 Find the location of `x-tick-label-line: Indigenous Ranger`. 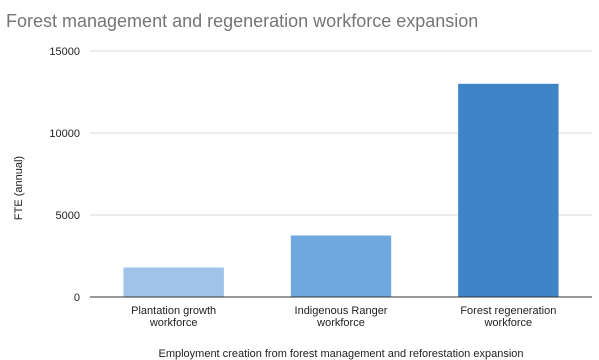

x-tick-label-line: Indigenous Ranger is located at coordinates (341, 311).